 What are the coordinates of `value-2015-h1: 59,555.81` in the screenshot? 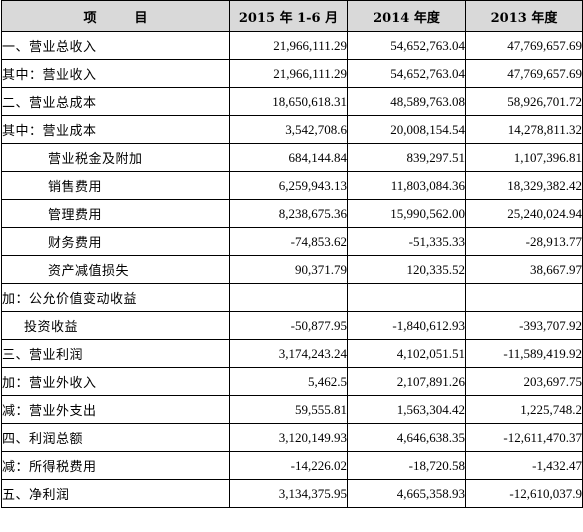 It's located at (288, 409).